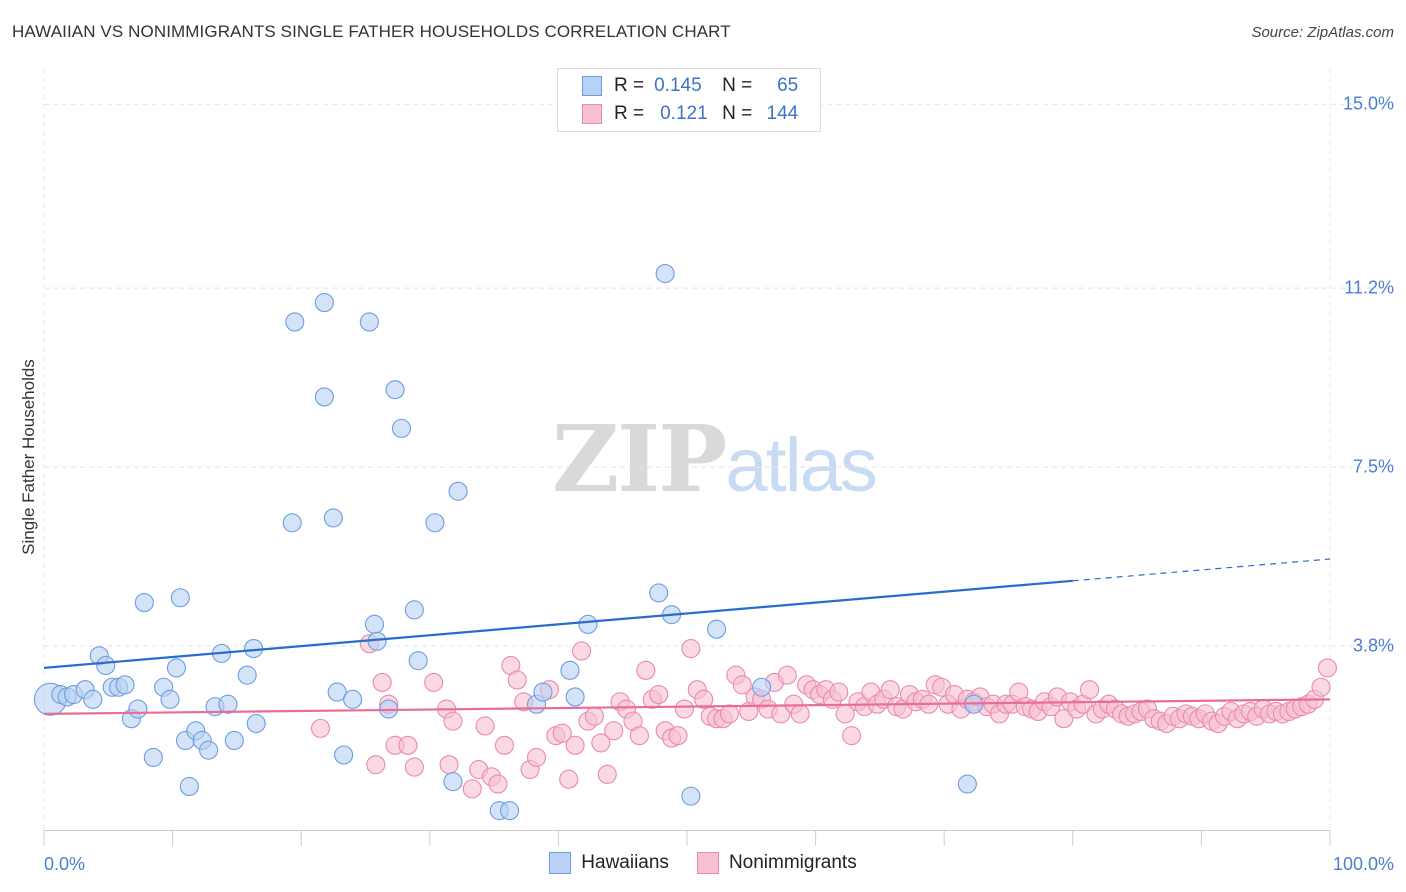  I want to click on r-value: 0.121, so click(684, 113).